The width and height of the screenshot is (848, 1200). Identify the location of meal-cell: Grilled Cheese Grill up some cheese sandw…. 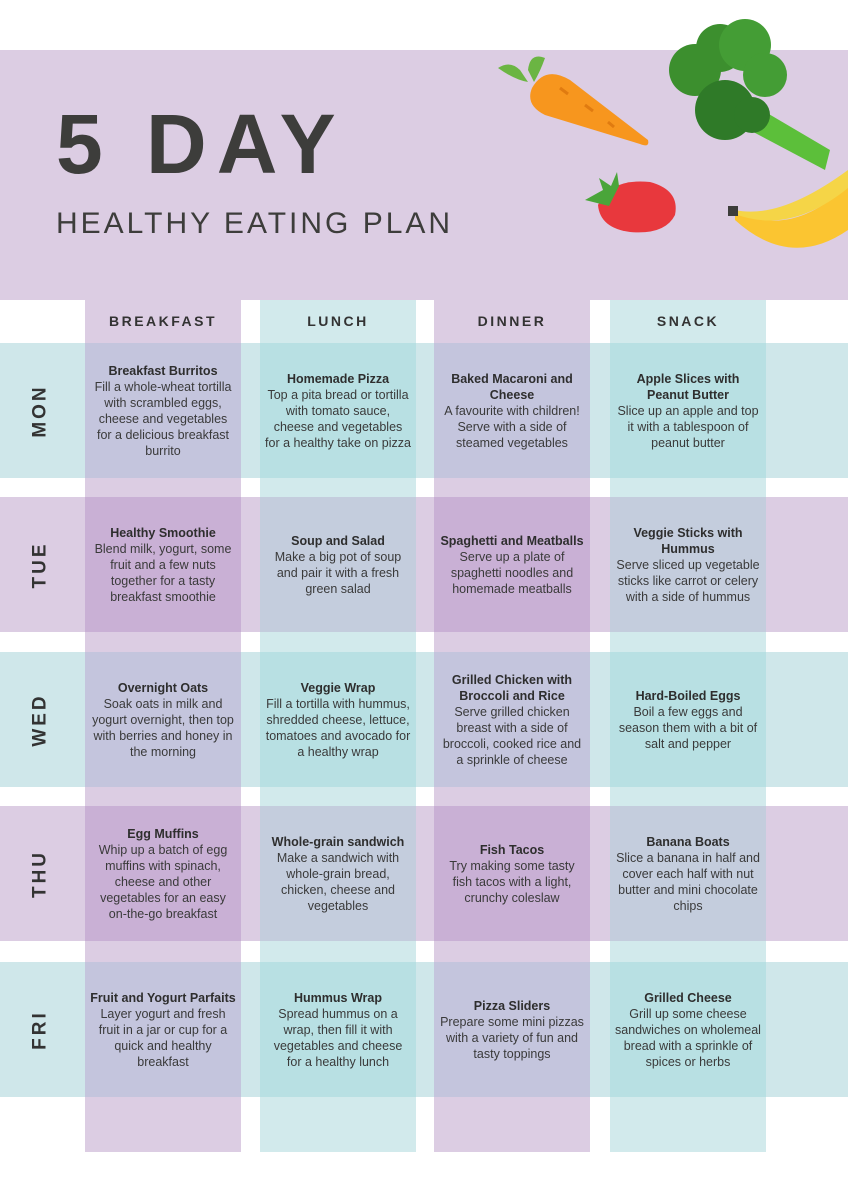
(688, 1029).